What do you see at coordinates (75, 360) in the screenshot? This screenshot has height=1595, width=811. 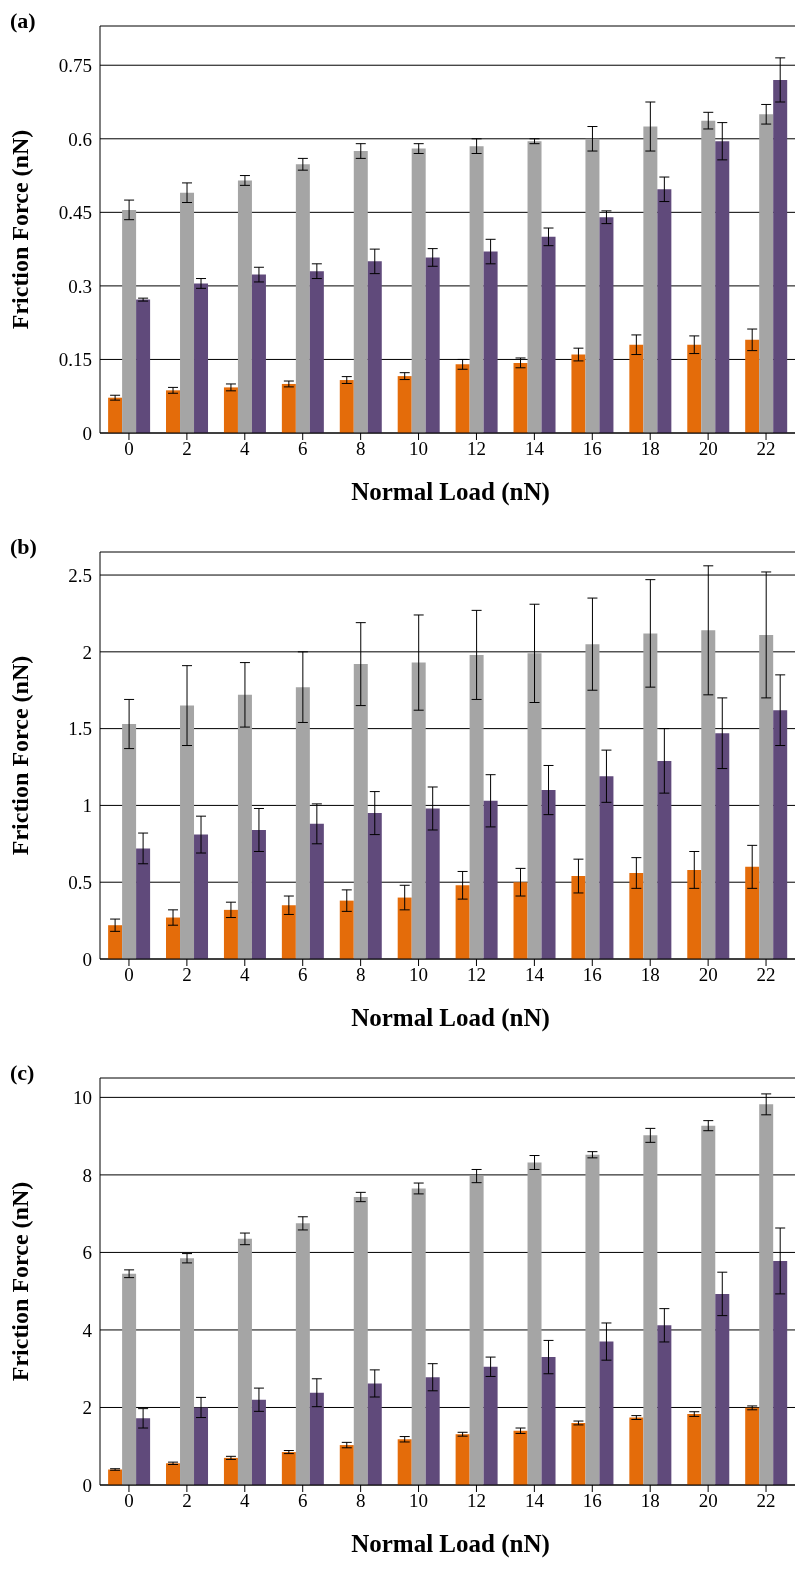 I see `y-tick-label: 0.15` at bounding box center [75, 360].